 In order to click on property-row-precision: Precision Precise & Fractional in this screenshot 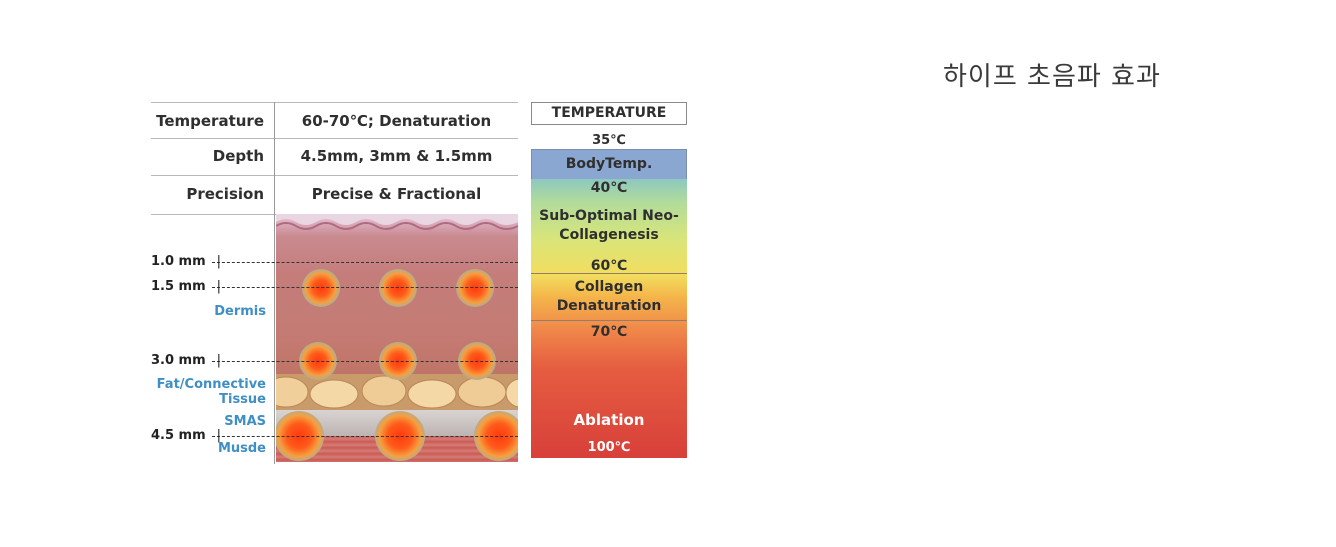, I will do `click(334, 195)`.